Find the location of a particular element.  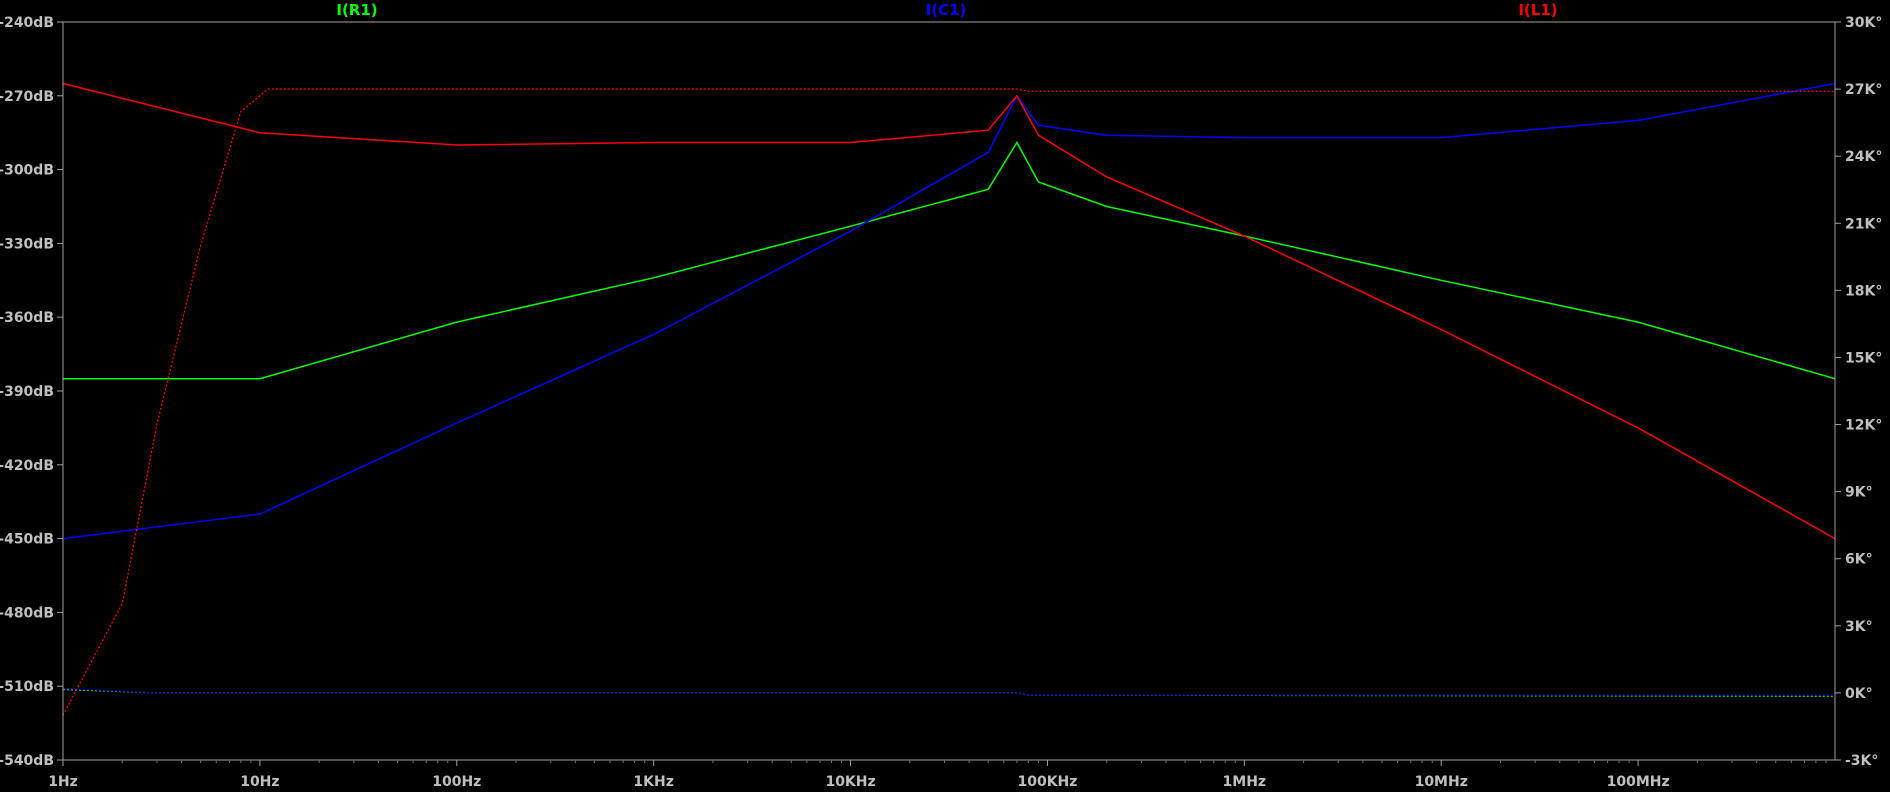

y-right-tick-label: 6K° is located at coordinates (1859, 560).